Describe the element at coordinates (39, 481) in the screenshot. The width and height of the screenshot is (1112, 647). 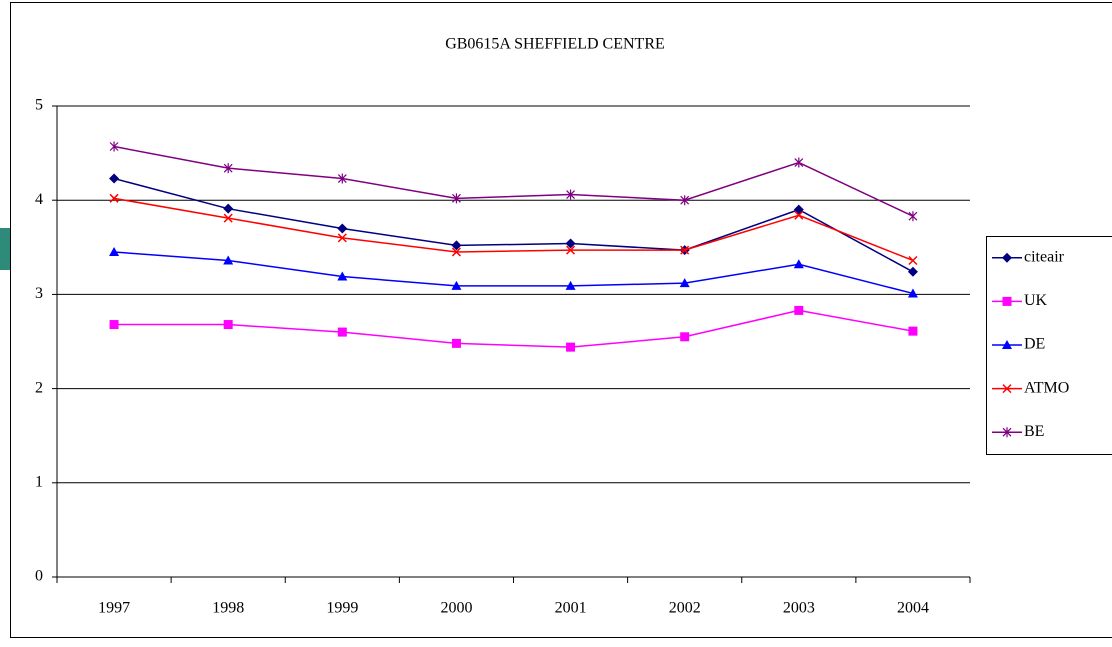
I see `y-tick-label: 1` at that location.